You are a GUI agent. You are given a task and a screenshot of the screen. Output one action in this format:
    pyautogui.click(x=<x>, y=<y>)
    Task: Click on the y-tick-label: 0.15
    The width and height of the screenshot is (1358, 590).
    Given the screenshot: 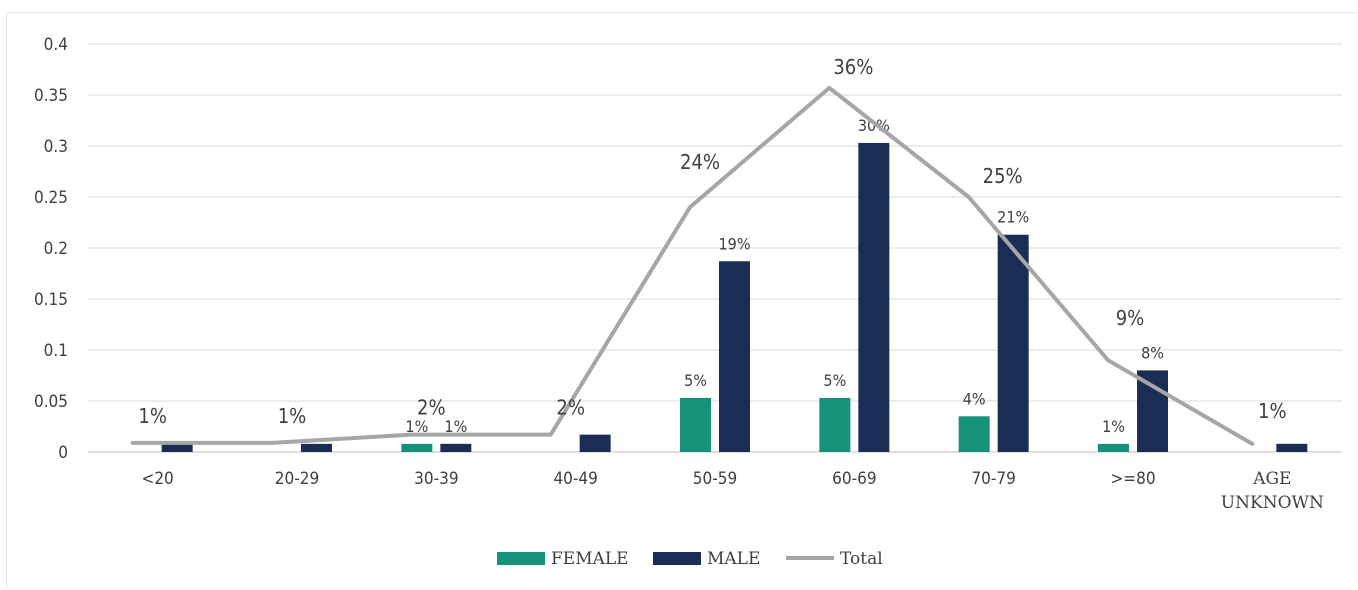 What is the action you would take?
    pyautogui.click(x=51, y=300)
    